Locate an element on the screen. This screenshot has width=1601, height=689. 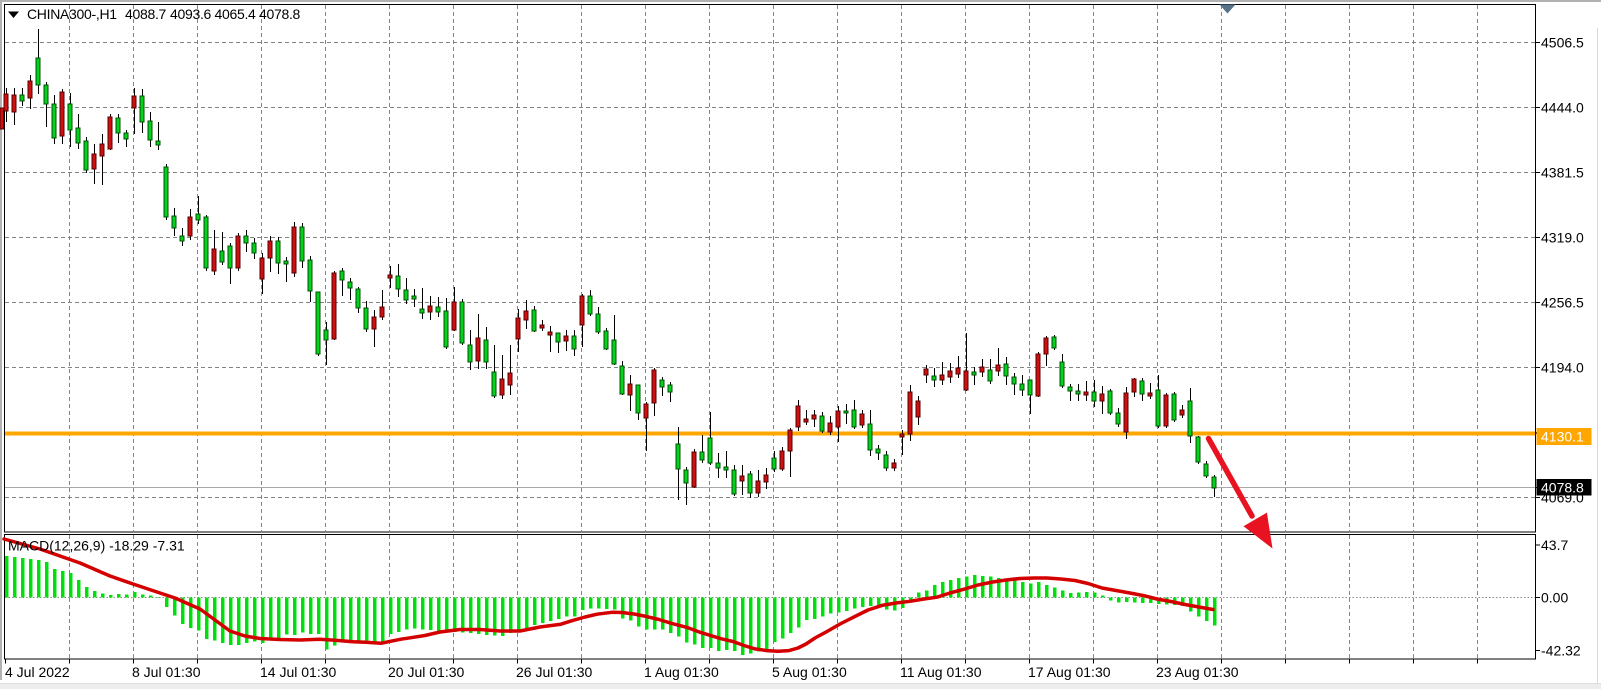
svg-text: 4381.5 is located at coordinates (1562, 173).